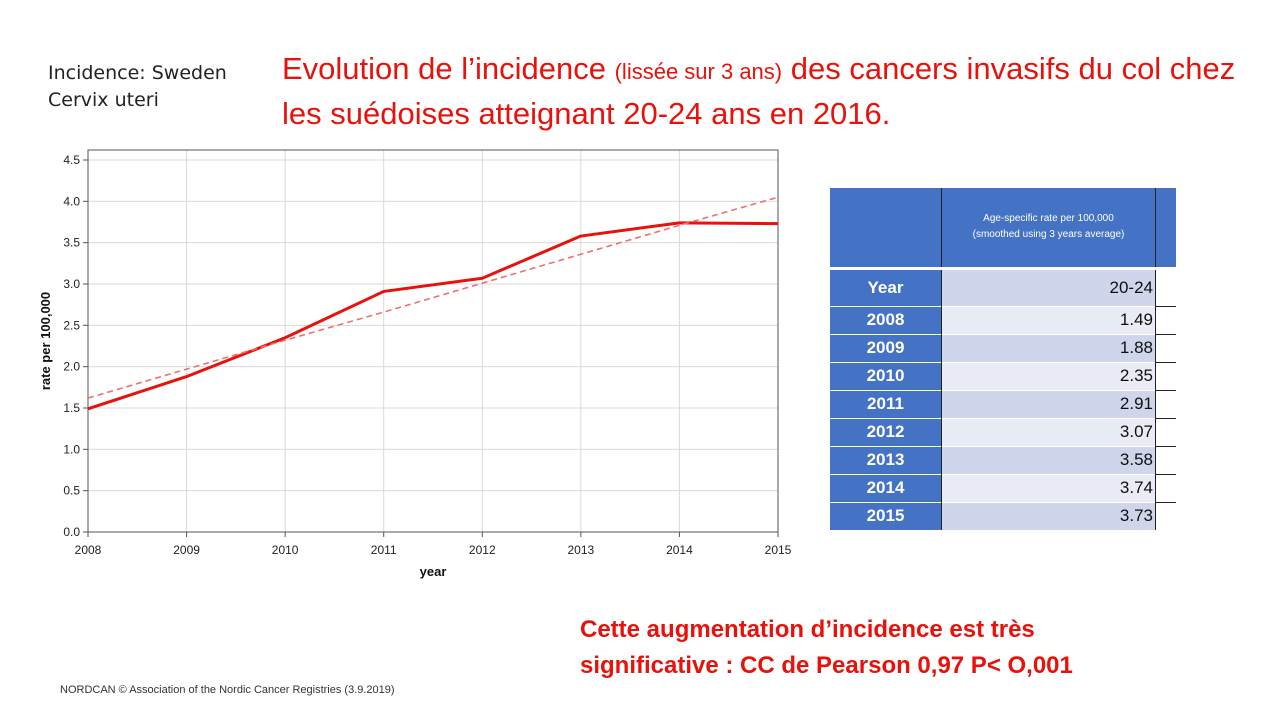 This screenshot has width=1280, height=720. I want to click on chart-heading-site: Cervix uteri, so click(103, 100).